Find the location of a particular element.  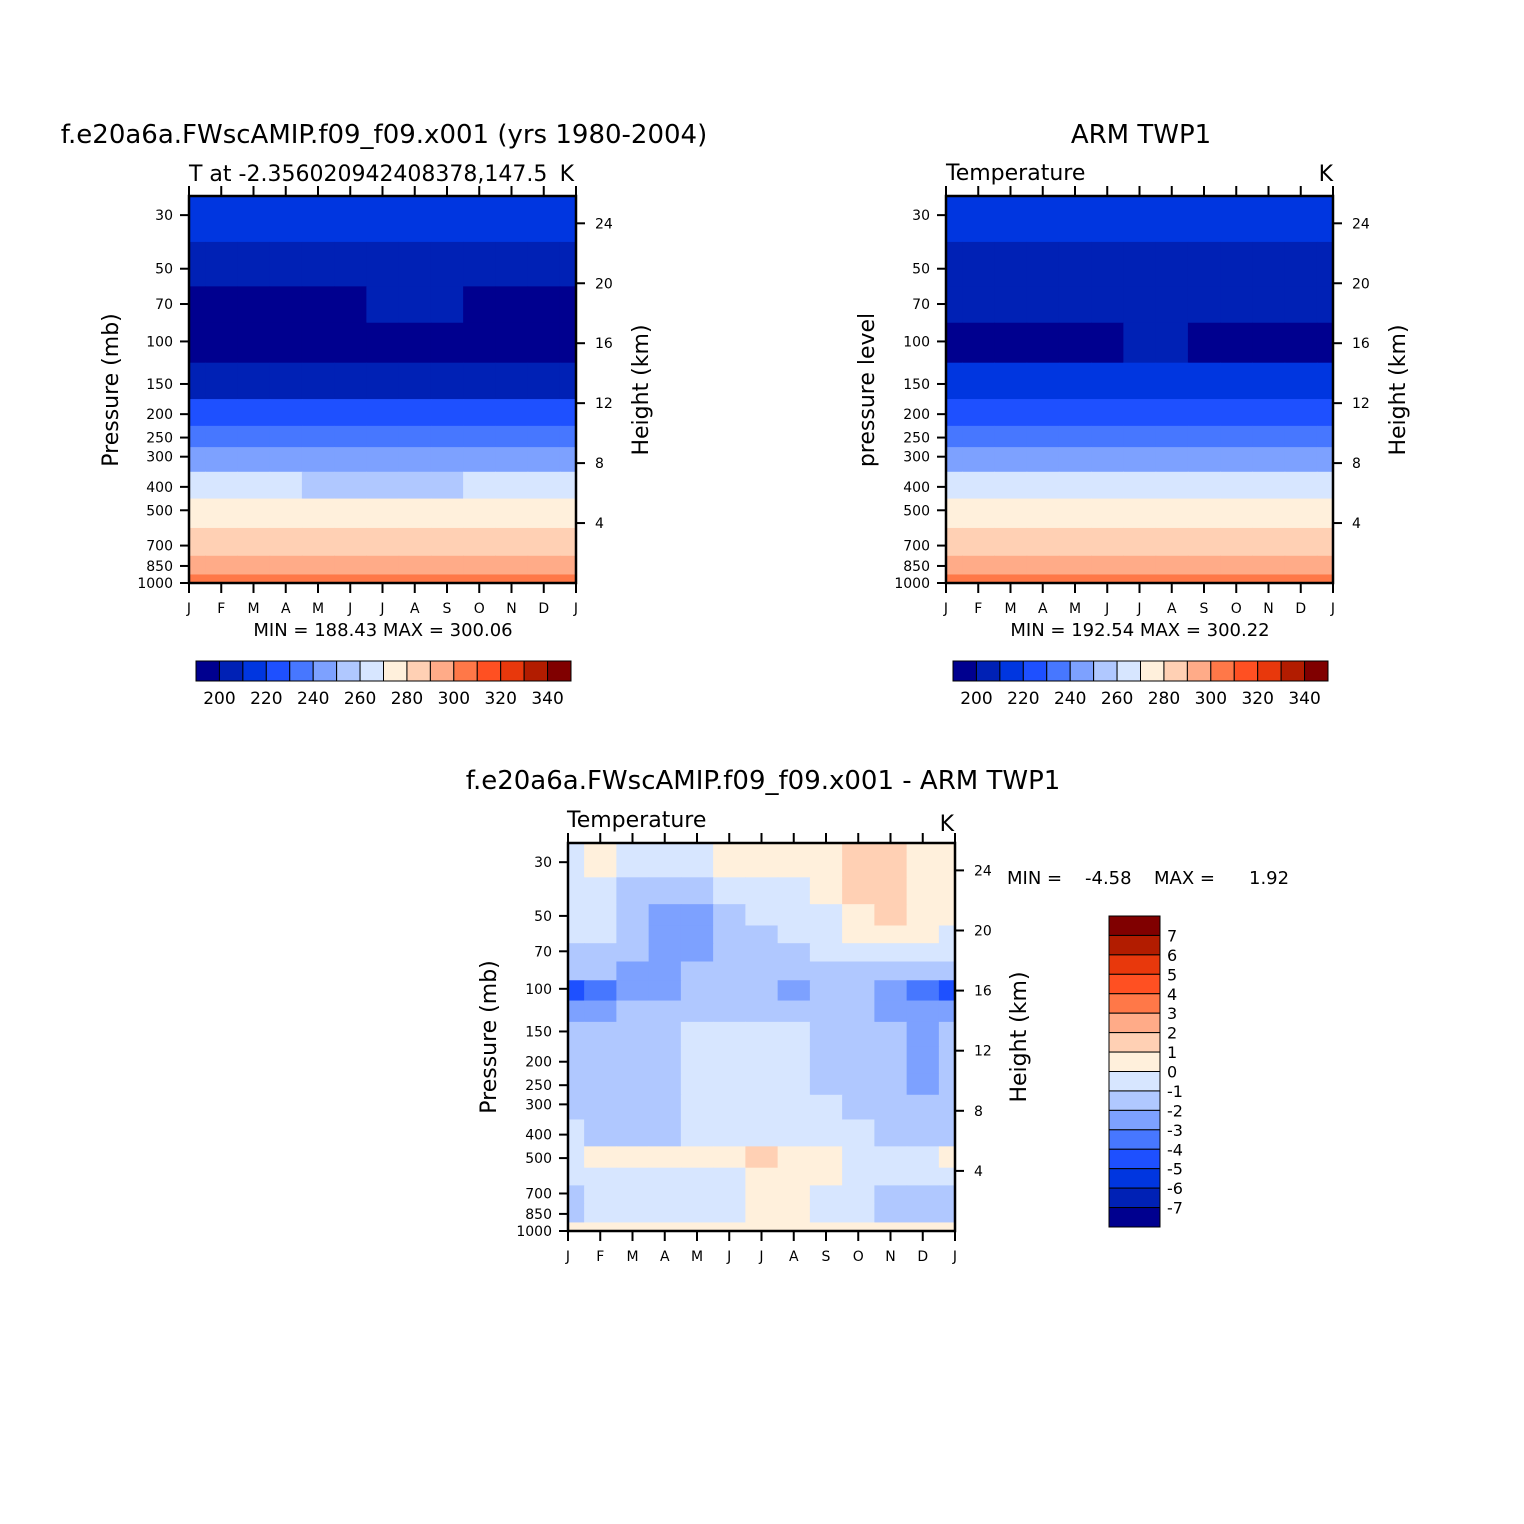

y-right-tick-label: 4 is located at coordinates (1356, 524).